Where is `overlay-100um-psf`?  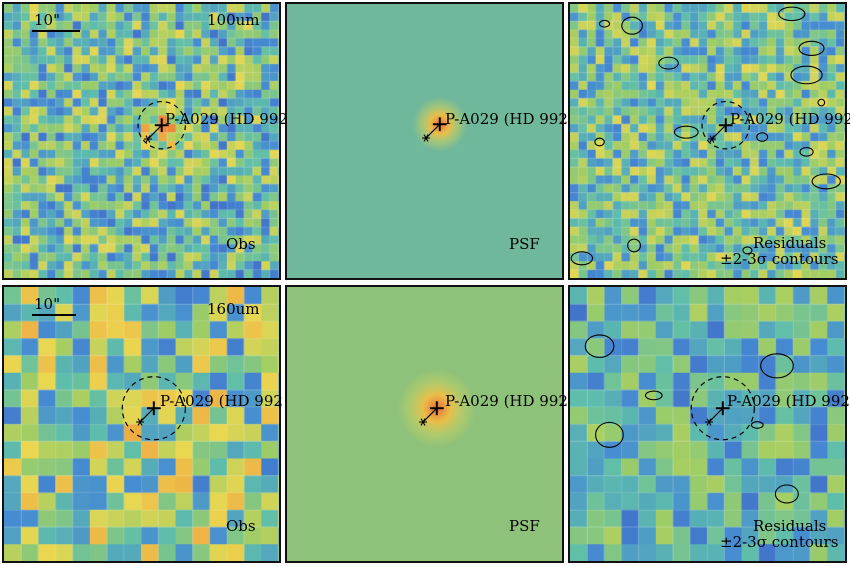 overlay-100um-psf is located at coordinates (434, 129).